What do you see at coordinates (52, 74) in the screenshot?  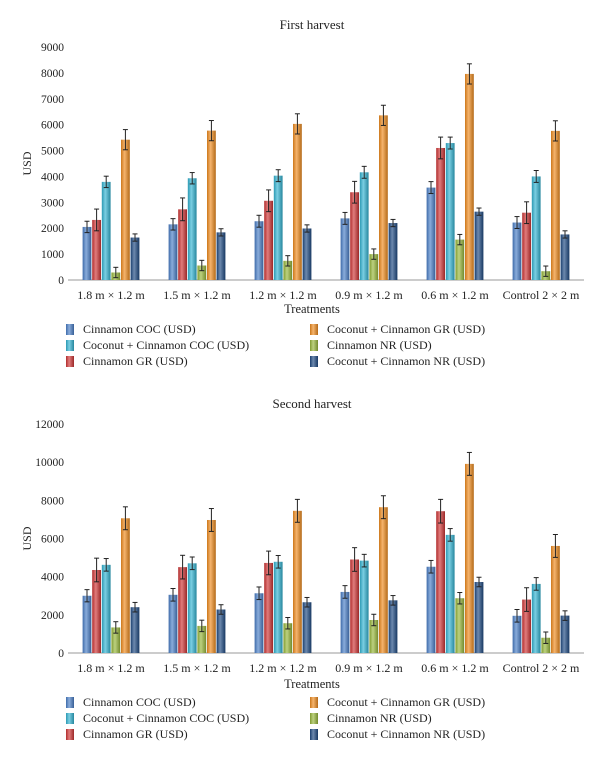 I see `y-tick-label: 8000` at bounding box center [52, 74].